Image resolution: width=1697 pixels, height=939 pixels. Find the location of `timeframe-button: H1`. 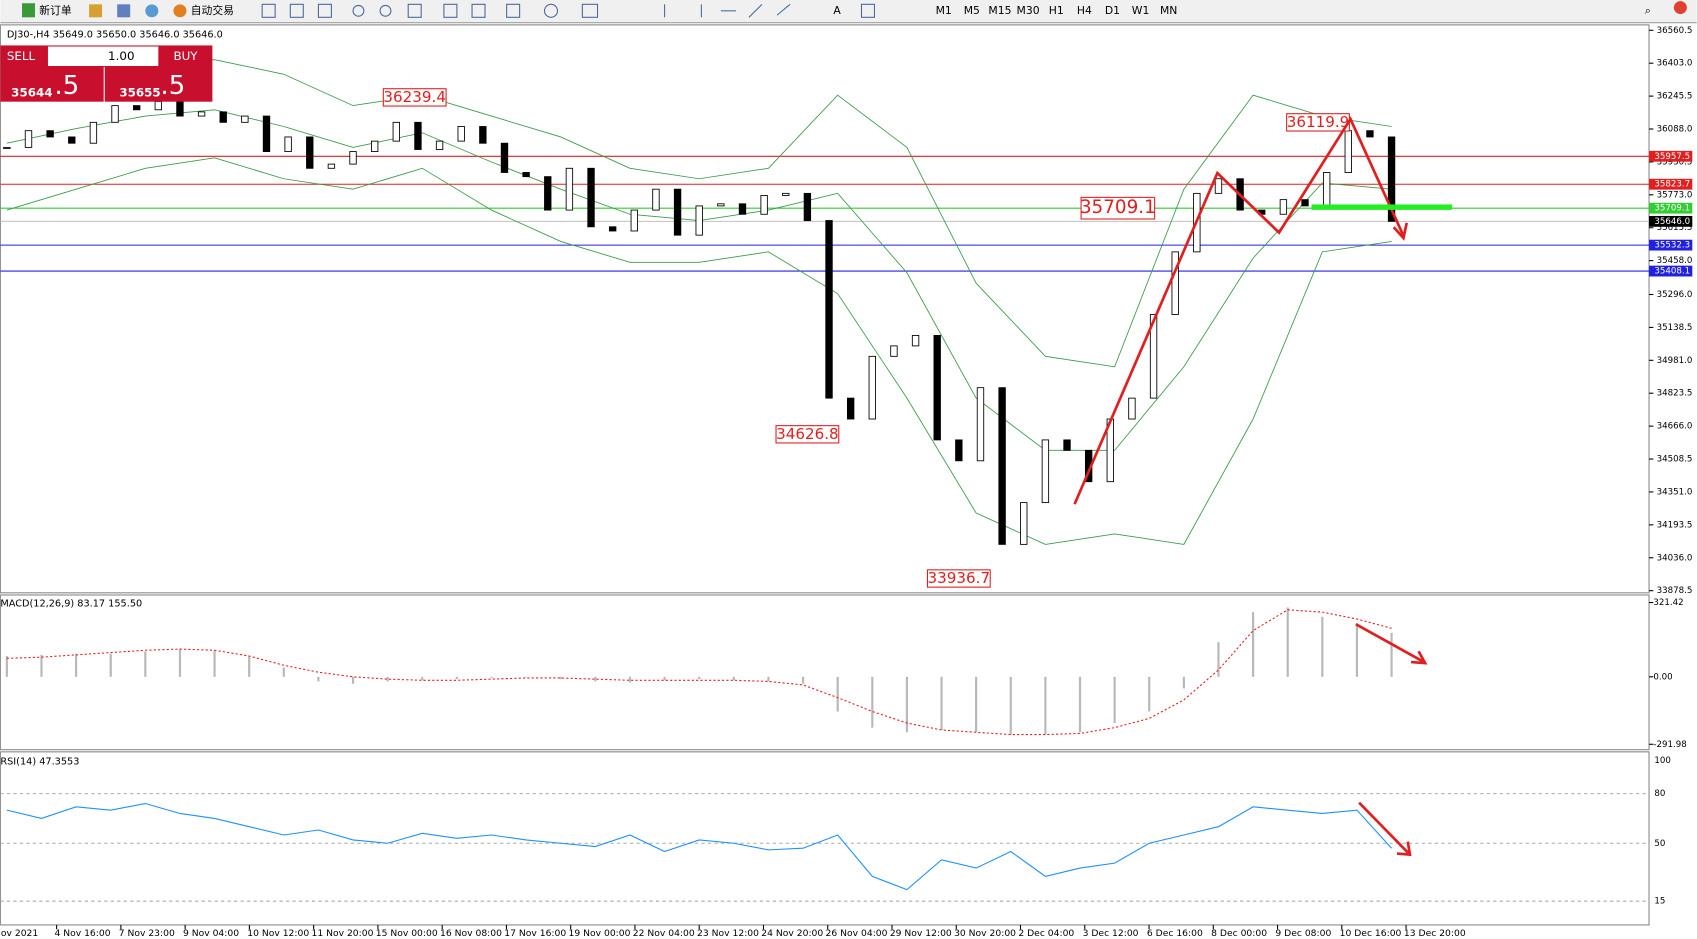

timeframe-button: H1 is located at coordinates (1056, 10).